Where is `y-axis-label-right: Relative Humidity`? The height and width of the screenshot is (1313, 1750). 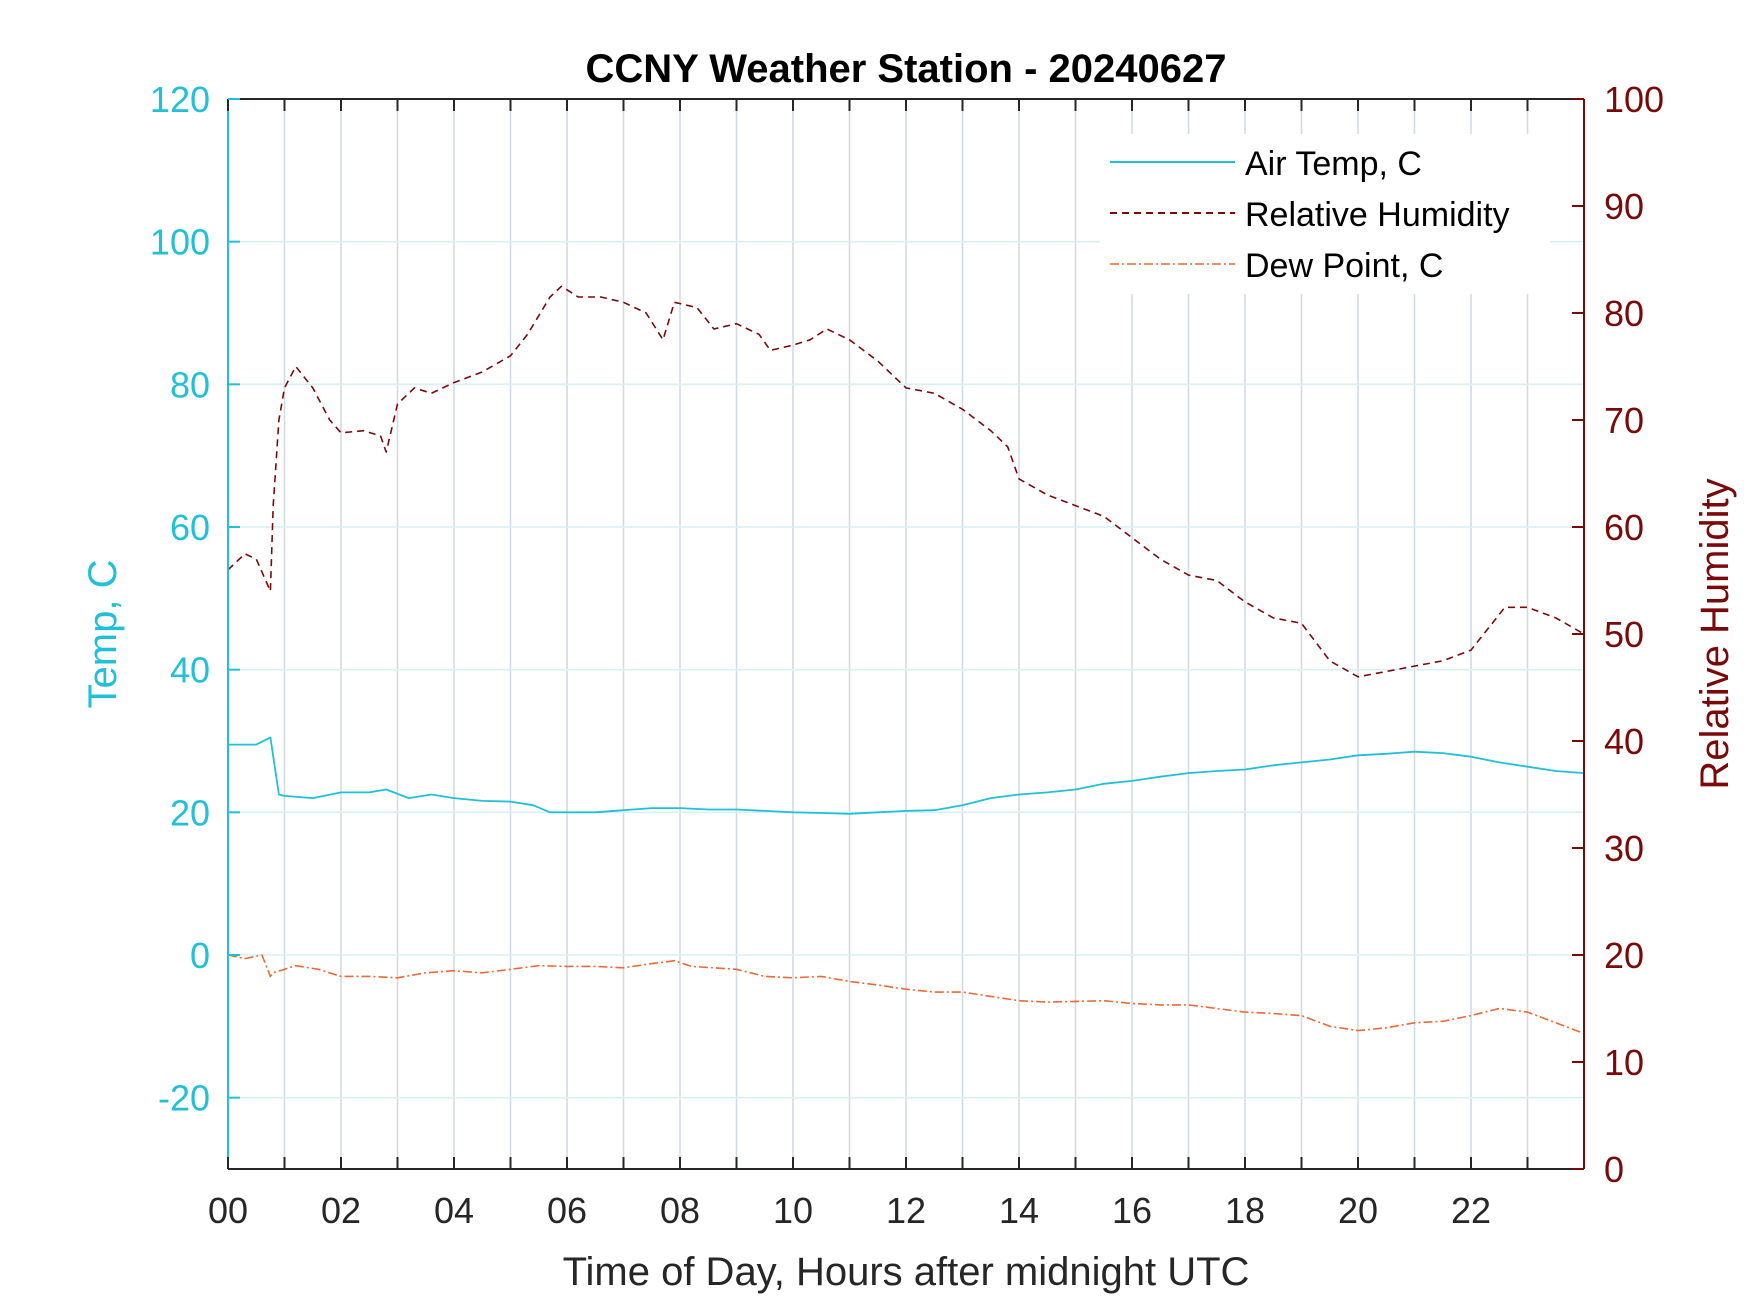 y-axis-label-right: Relative Humidity is located at coordinates (1715, 633).